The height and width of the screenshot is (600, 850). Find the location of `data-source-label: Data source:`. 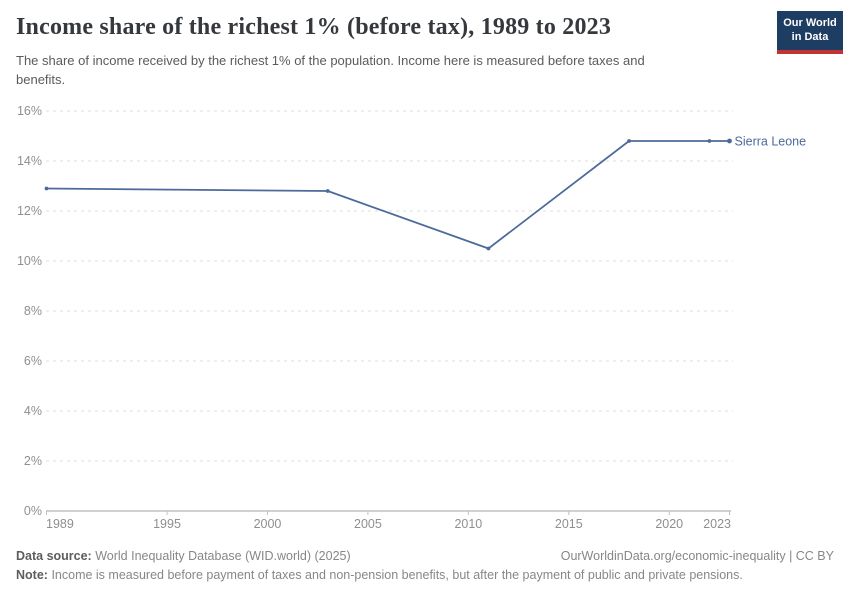

data-source-label: Data source: is located at coordinates (54, 556).